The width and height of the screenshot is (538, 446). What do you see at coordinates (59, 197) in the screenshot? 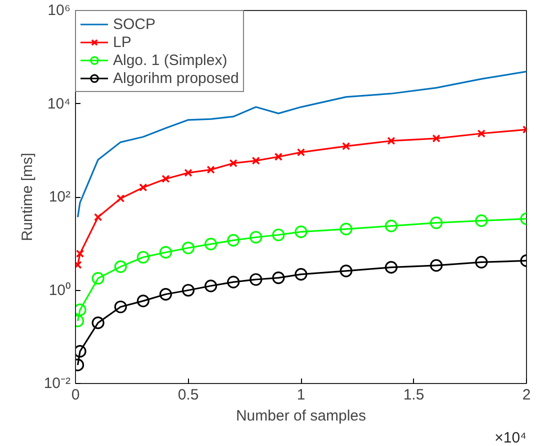
I see `y-tick-label: 10²` at bounding box center [59, 197].